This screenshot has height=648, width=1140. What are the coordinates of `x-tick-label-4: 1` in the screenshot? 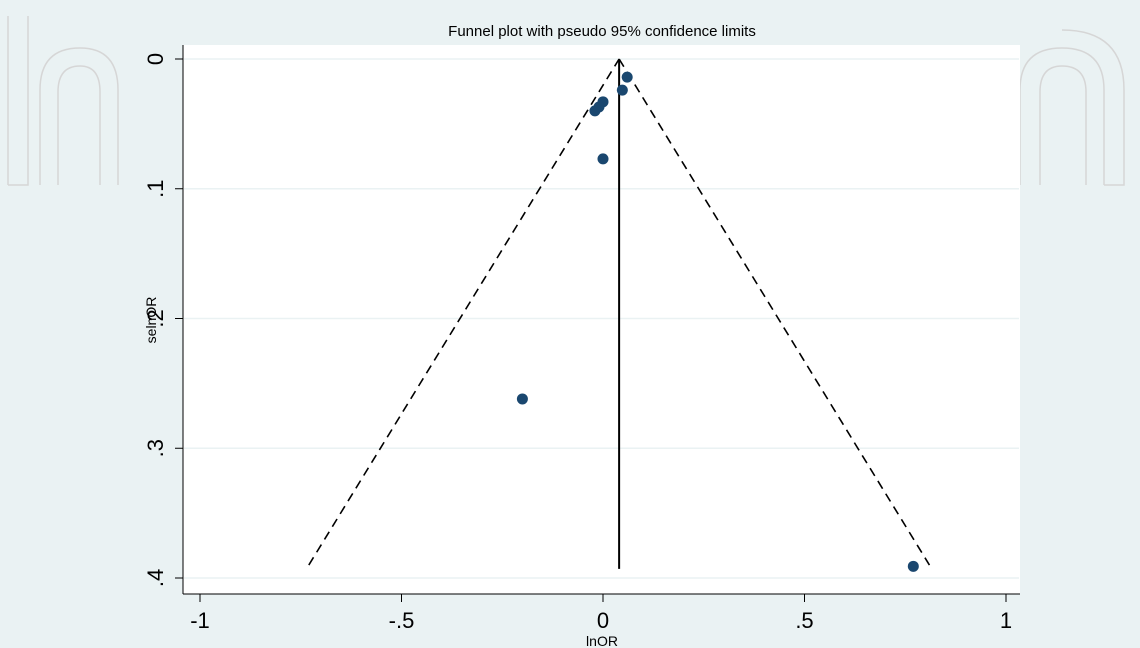 It's located at (1006, 620).